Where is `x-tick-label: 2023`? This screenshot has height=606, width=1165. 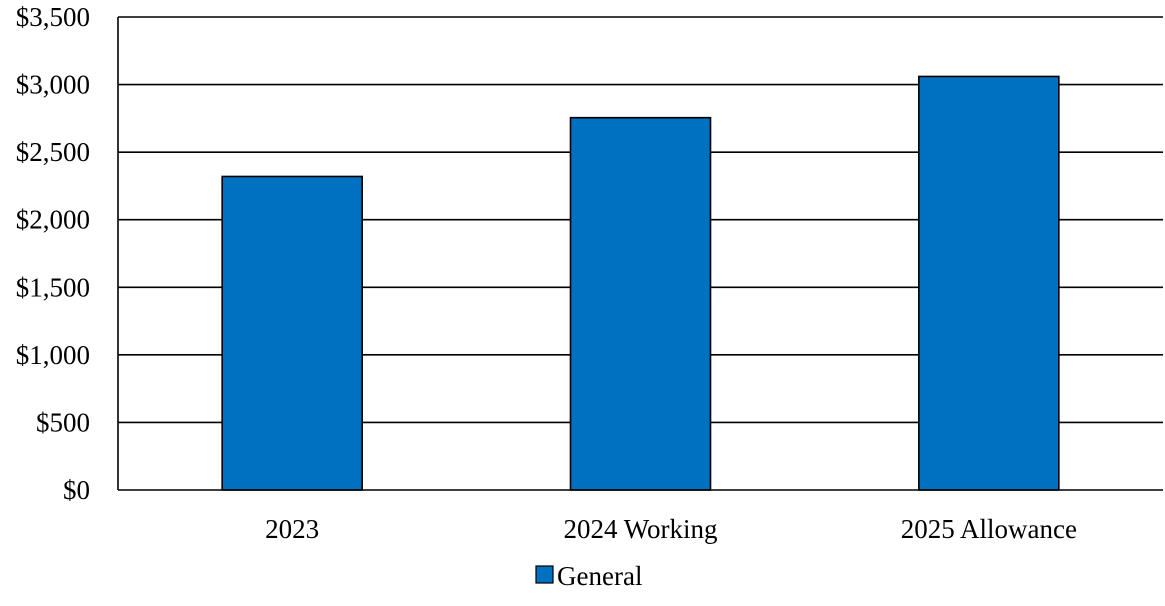
x-tick-label: 2023 is located at coordinates (292, 529).